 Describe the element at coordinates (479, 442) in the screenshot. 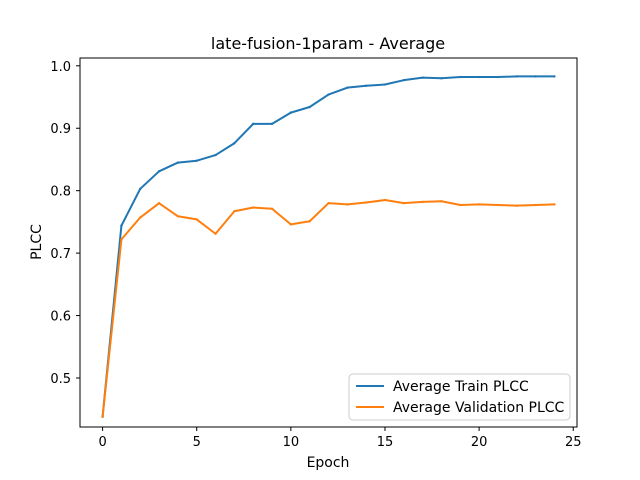

I see `x-tick-label: 20` at that location.